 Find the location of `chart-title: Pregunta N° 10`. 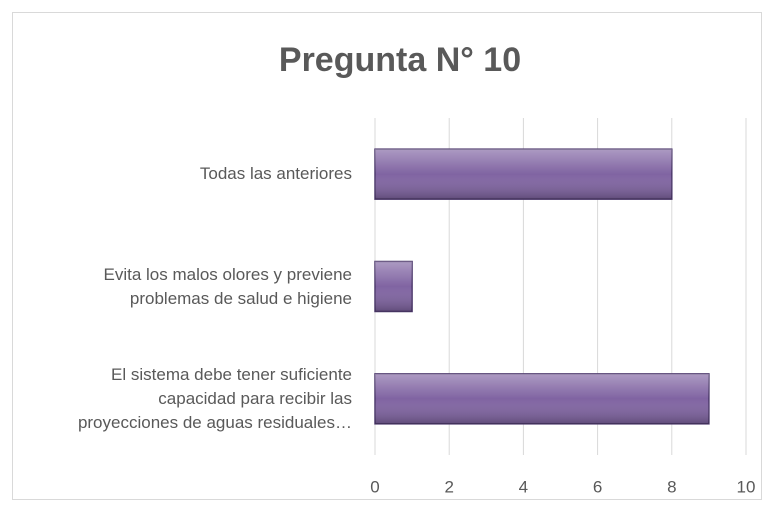

chart-title: Pregunta N° 10 is located at coordinates (400, 60).